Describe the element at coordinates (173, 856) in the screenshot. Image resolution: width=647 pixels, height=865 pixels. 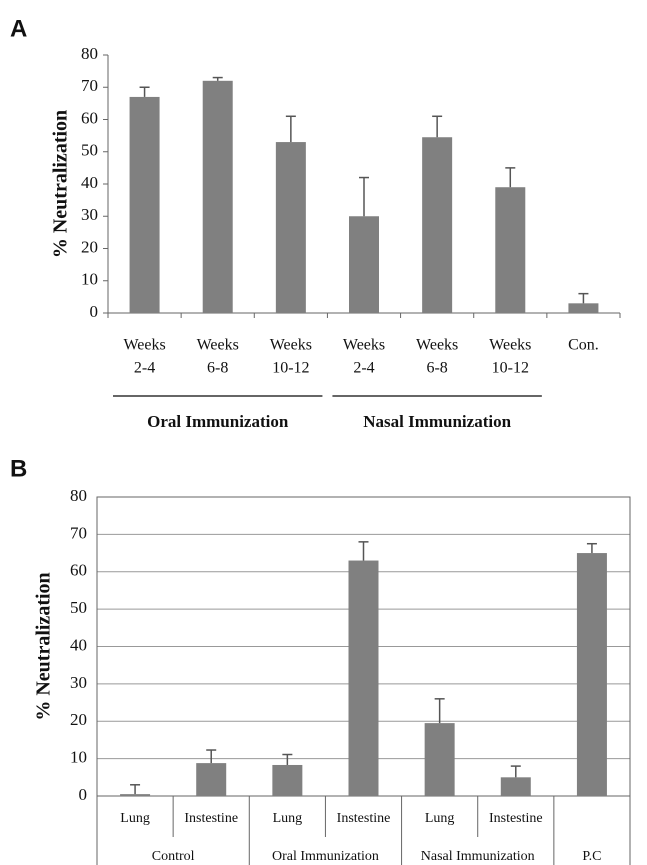
I see `group-label: Control` at that location.